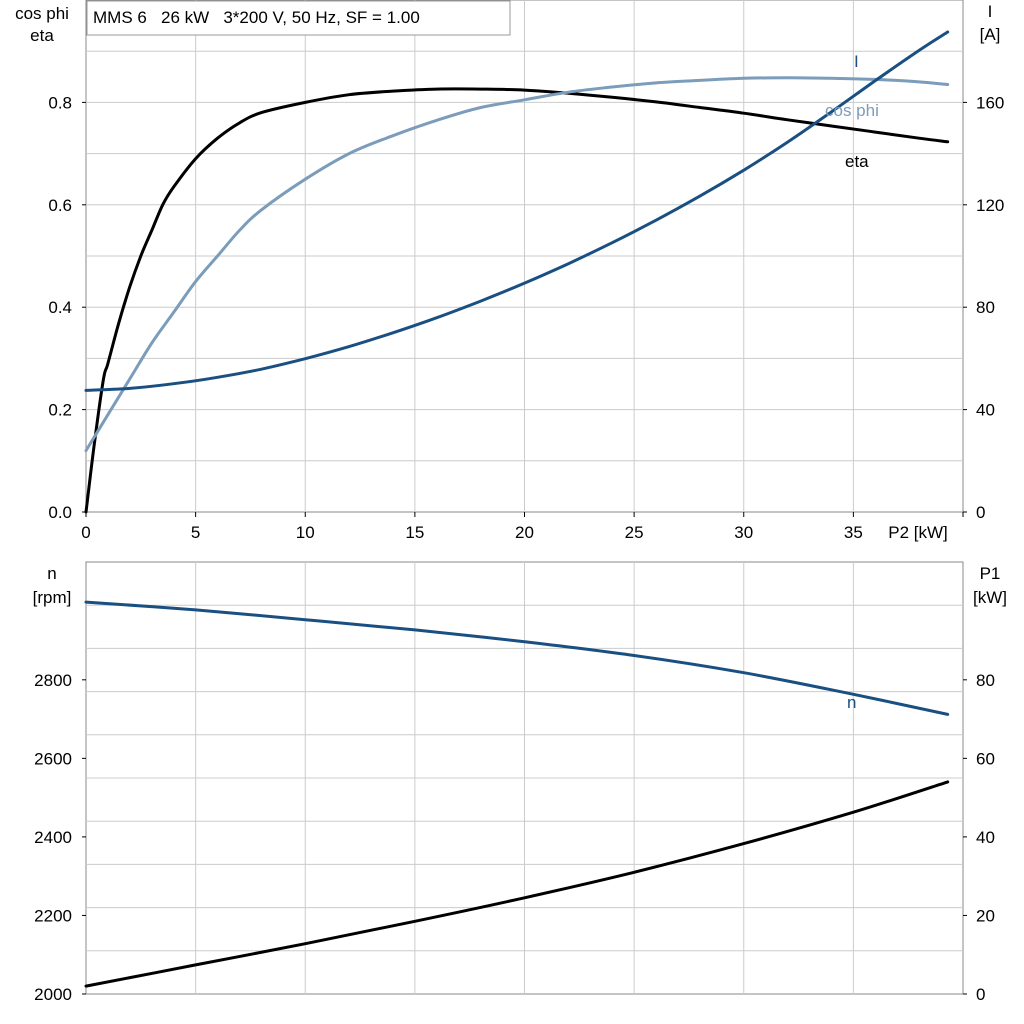 The image size is (1024, 1024). I want to click on series-label-n: n, so click(851, 702).